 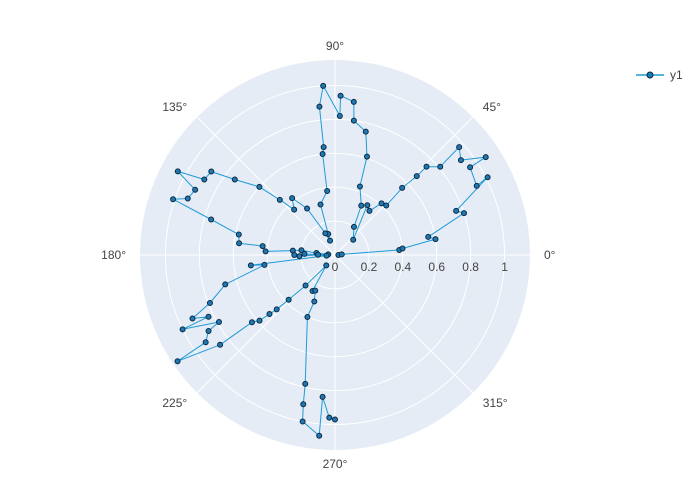 I want to click on legend-marker-swatch, so click(x=650, y=75).